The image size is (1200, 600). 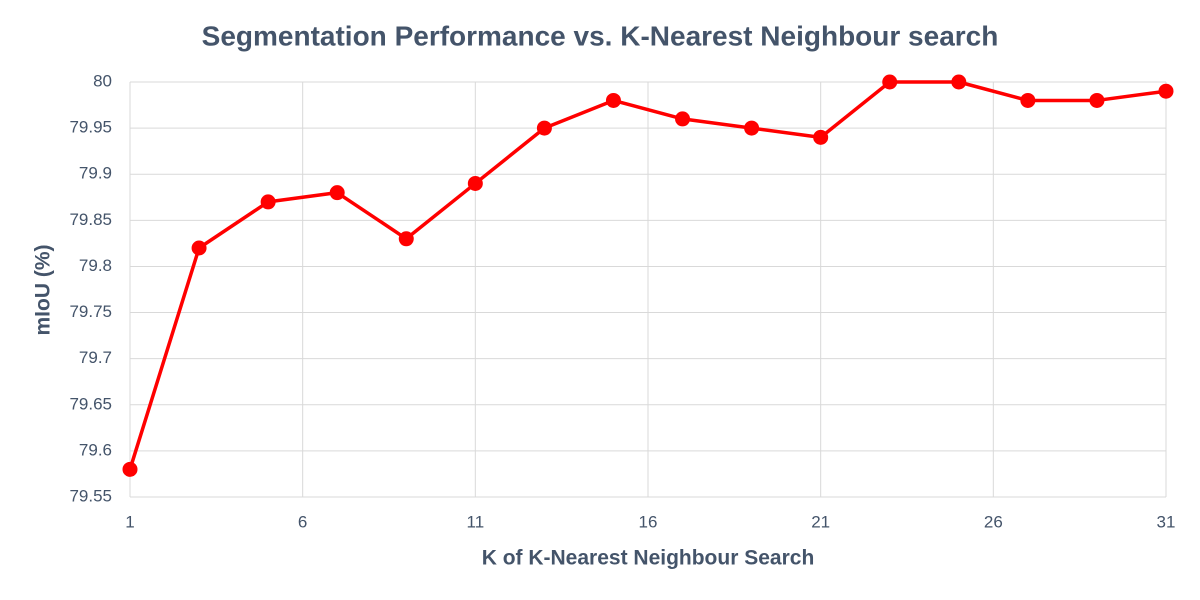 What do you see at coordinates (90, 127) in the screenshot?
I see `y-tick-label: 79.95` at bounding box center [90, 127].